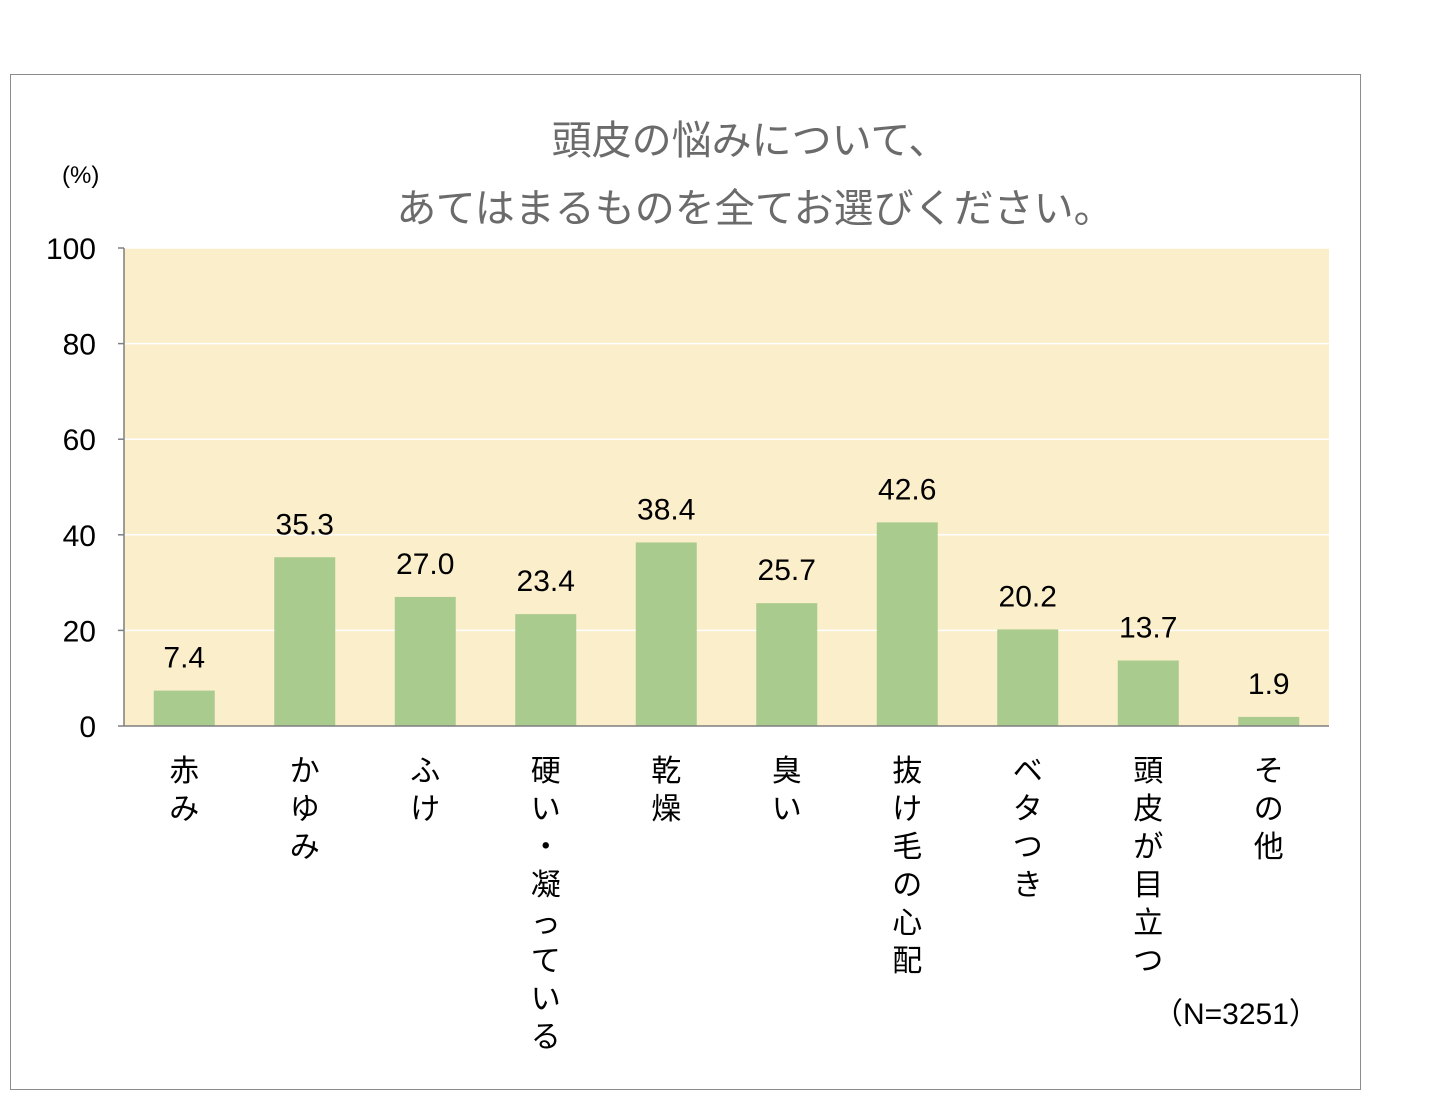 This screenshot has width=1443, height=1093. Describe the element at coordinates (787, 570) in the screenshot. I see `value-label: 25.7` at that location.